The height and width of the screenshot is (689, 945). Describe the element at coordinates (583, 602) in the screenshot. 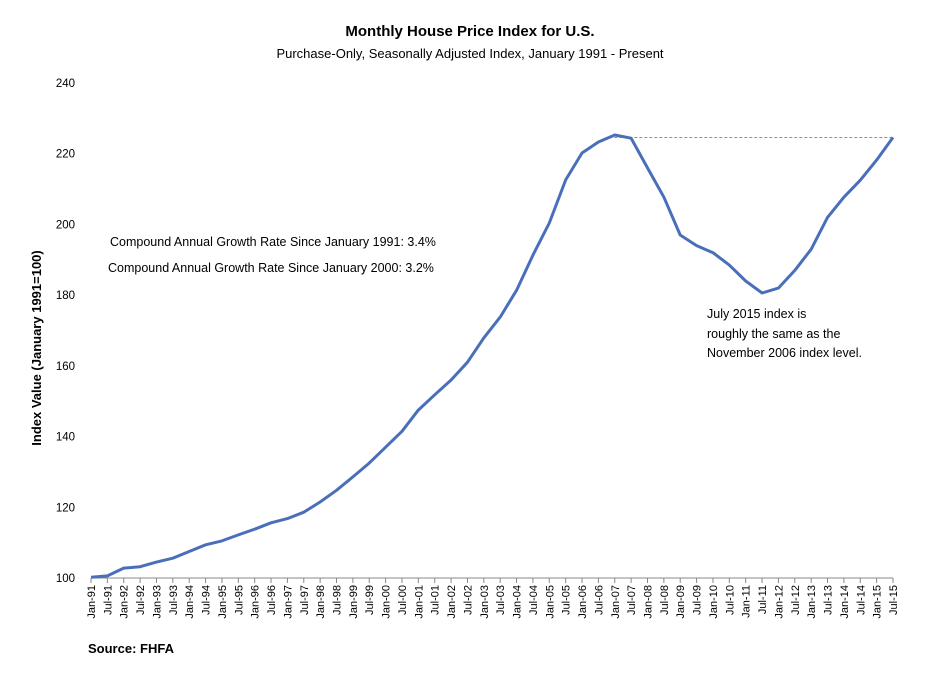

I see `x-tick-label: Jan-06` at that location.